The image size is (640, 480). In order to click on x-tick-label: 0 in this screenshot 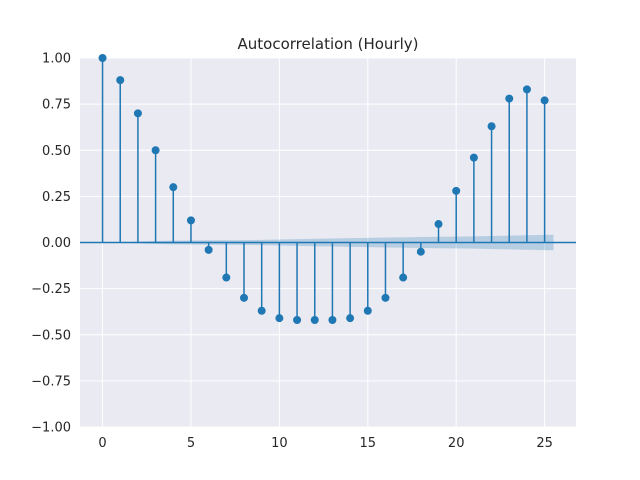, I will do `click(102, 443)`.